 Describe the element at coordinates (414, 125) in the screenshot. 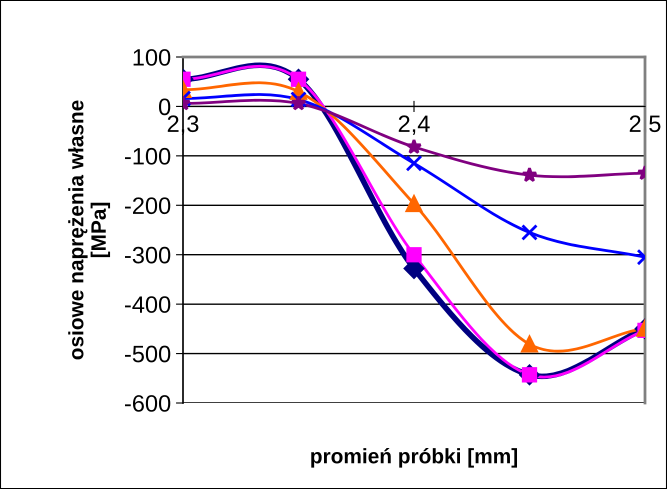

I see `x-tick-label: 2,4` at that location.